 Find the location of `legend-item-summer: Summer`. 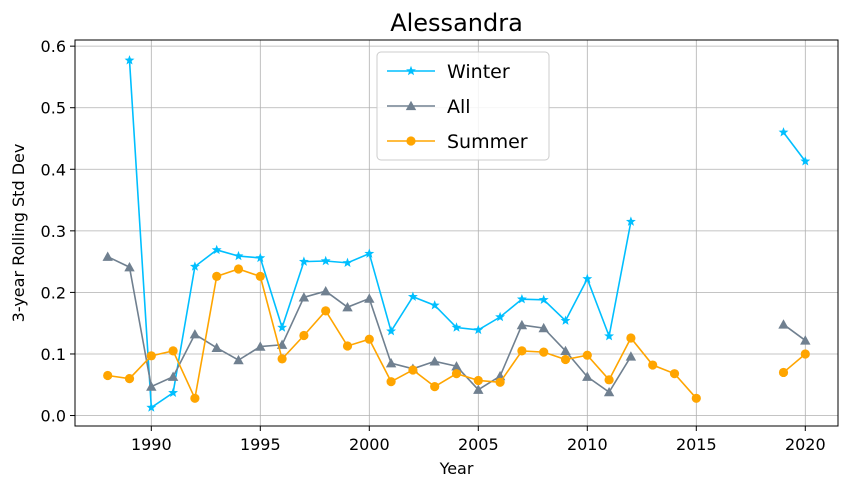

legend-item-summer: Summer is located at coordinates (457, 142).